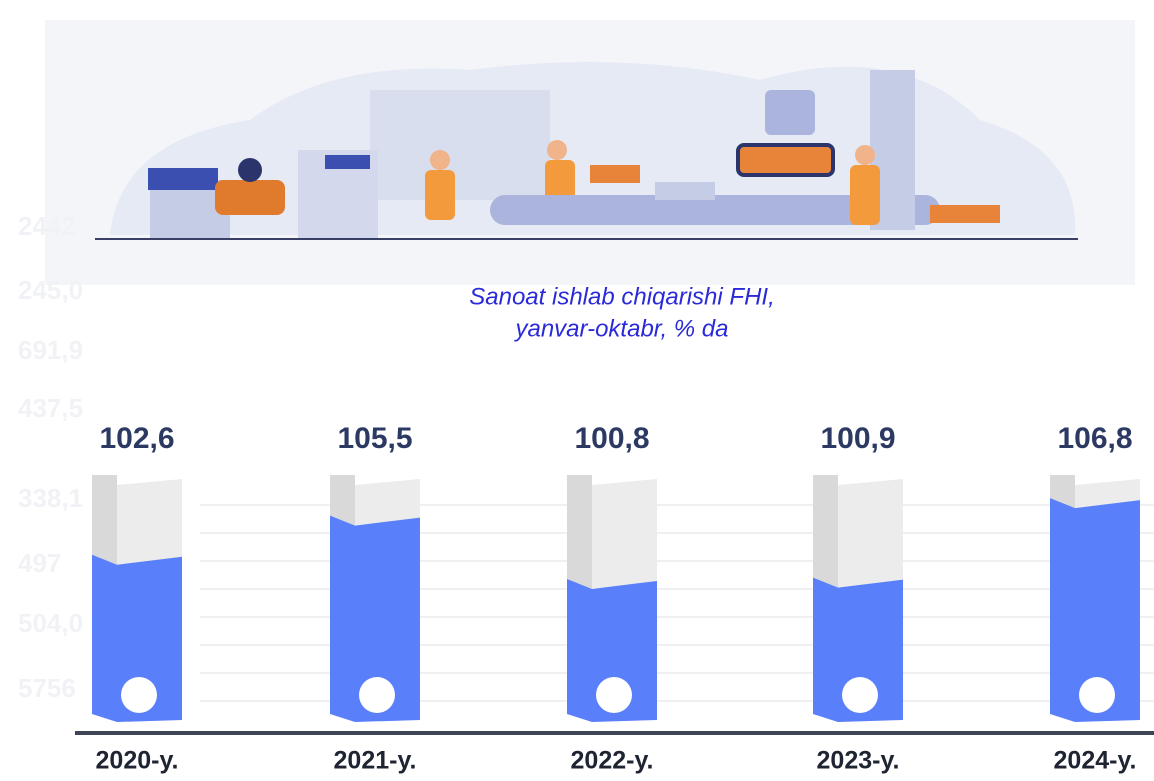 This screenshot has width=1154, height=781. Describe the element at coordinates (611, 438) in the screenshot. I see `value-label: 100,8` at that location.